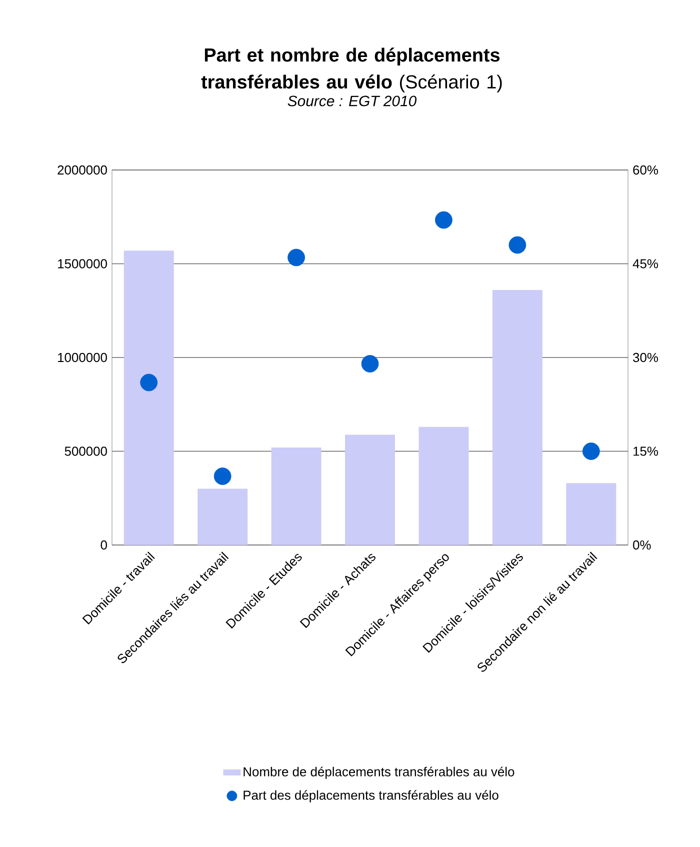 This screenshot has height=847, width=700. I want to click on y2-tick-label: 45%, so click(645, 263).